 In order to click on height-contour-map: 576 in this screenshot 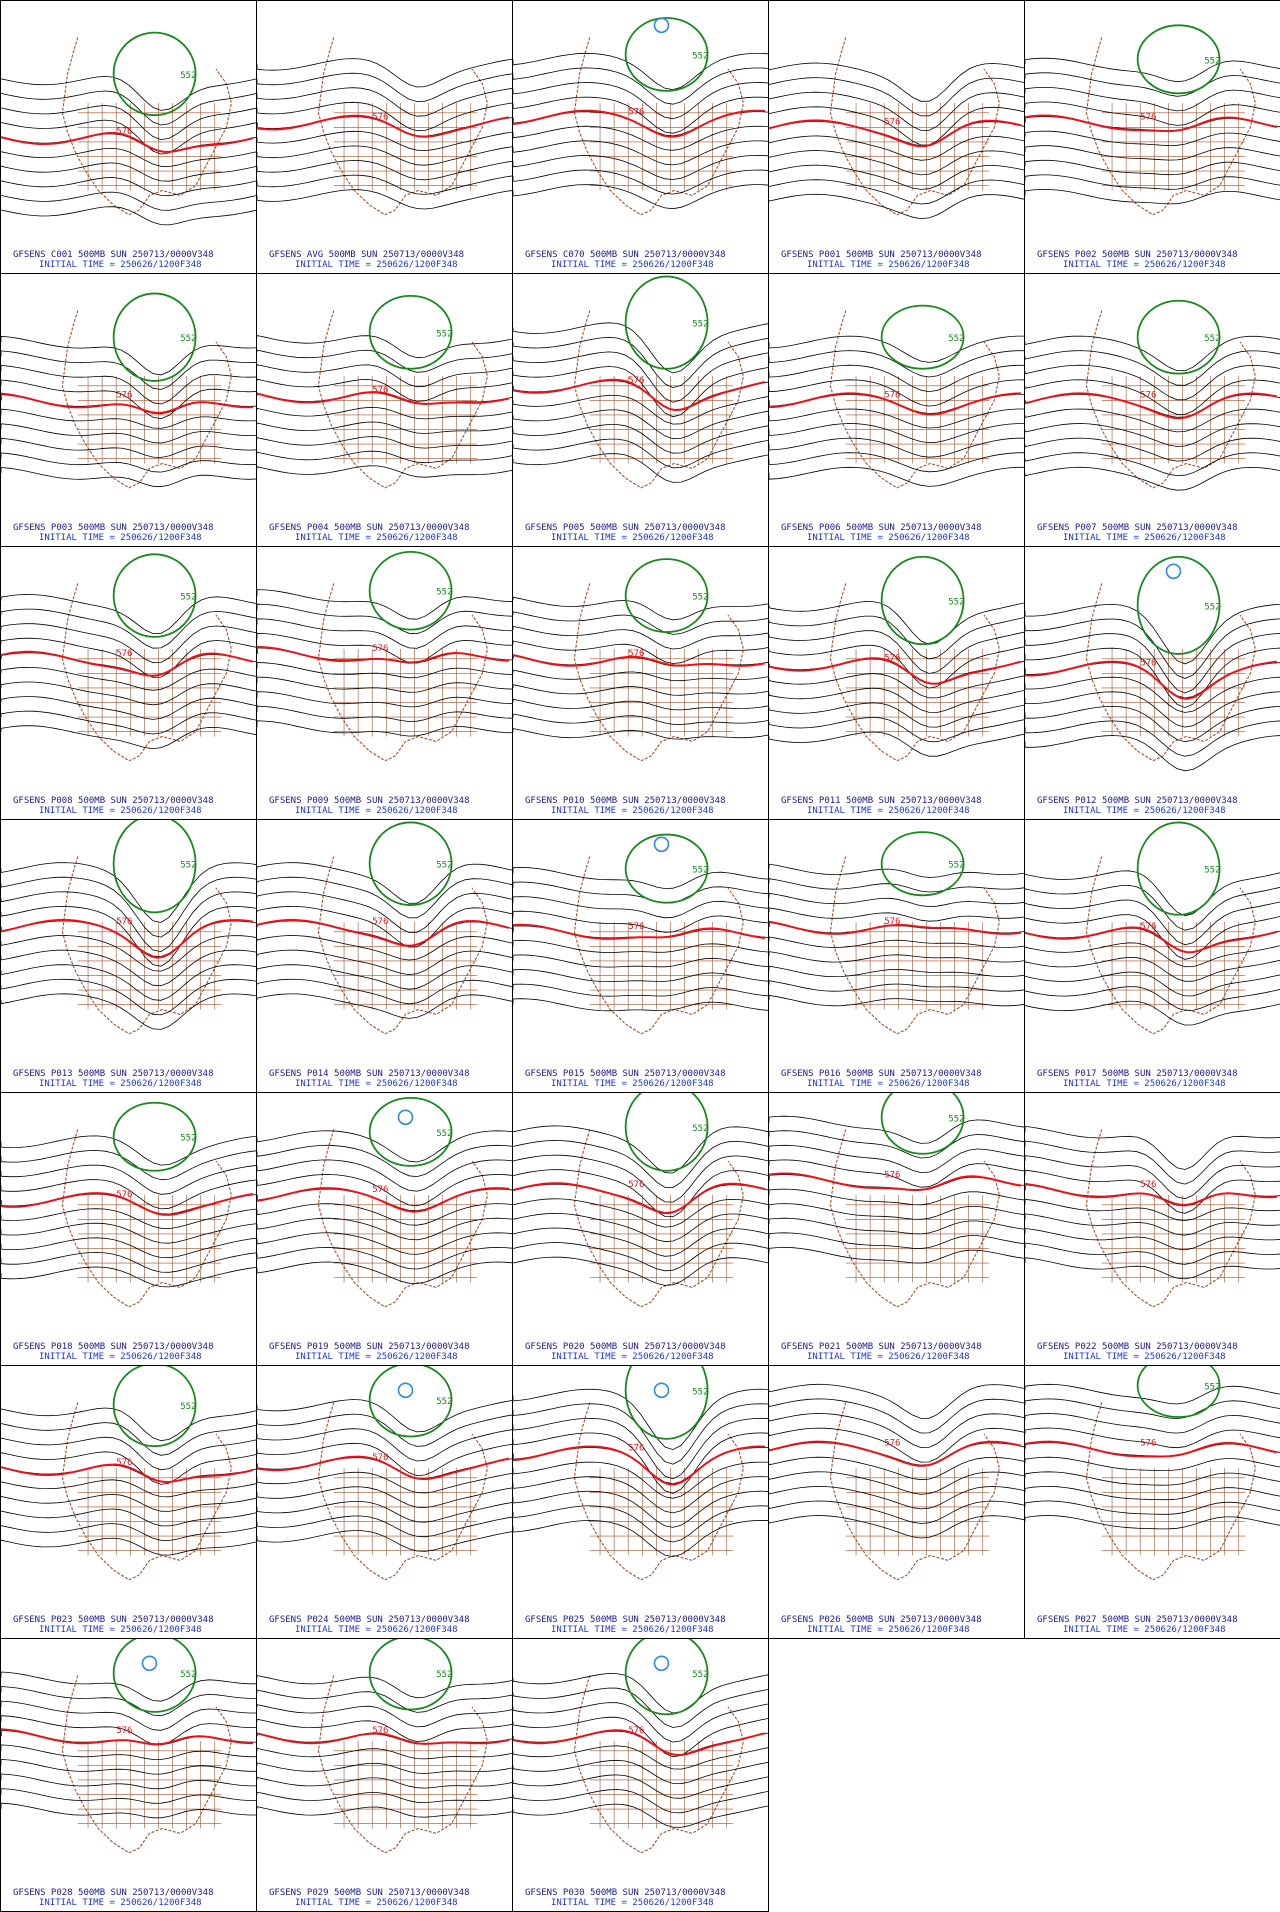, I will do `click(896, 128)`.